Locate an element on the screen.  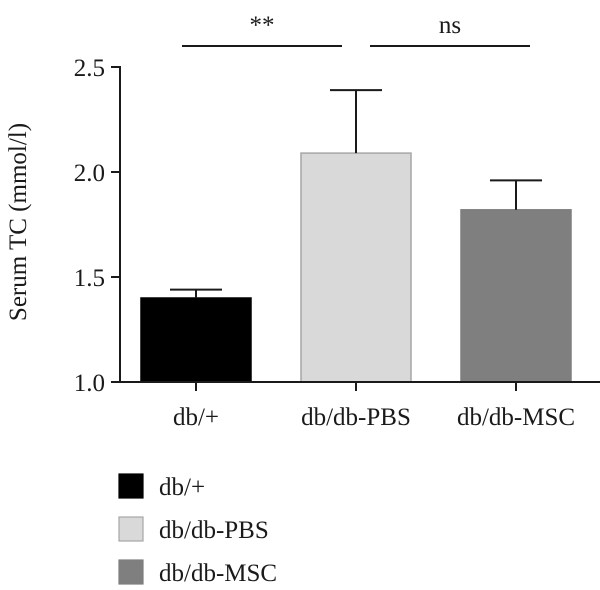
legend: db/+ db/db-PBS db/db-MSC is located at coordinates (197, 530).